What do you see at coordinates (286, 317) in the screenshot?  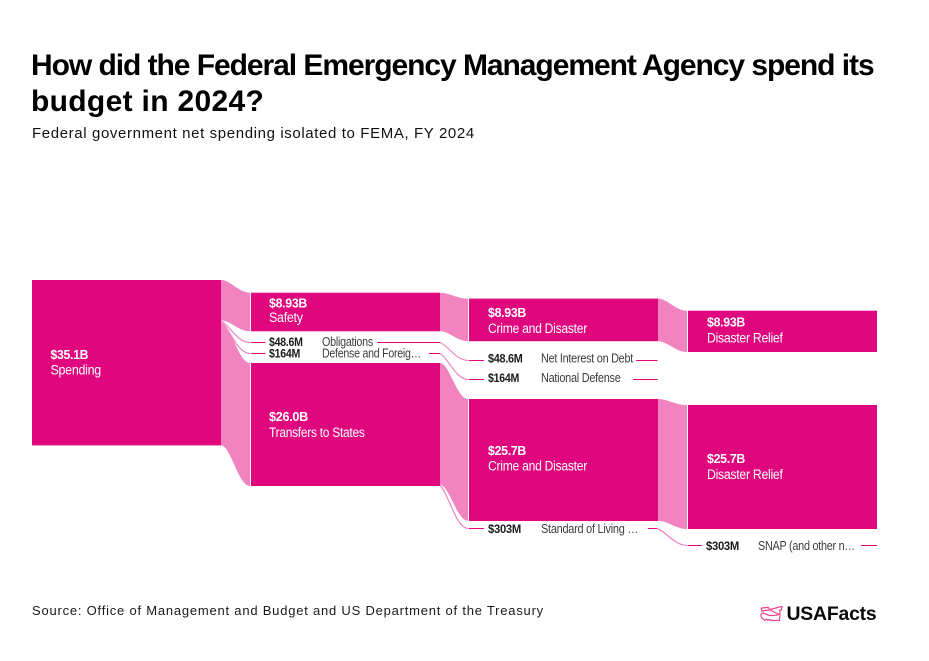 I see `svg-text: Safety` at bounding box center [286, 317].